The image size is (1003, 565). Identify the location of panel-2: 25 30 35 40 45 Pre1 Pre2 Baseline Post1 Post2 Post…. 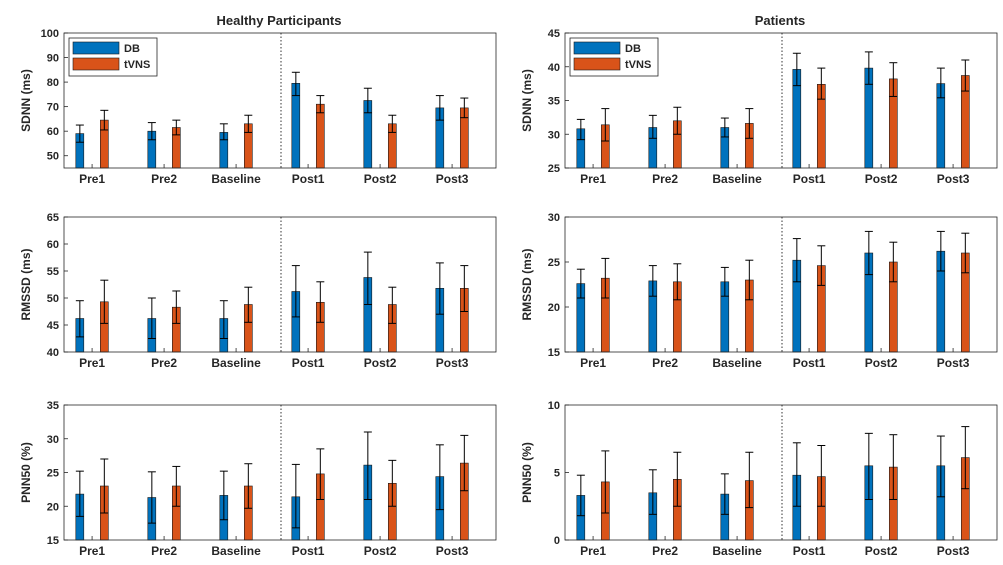
(759, 107).